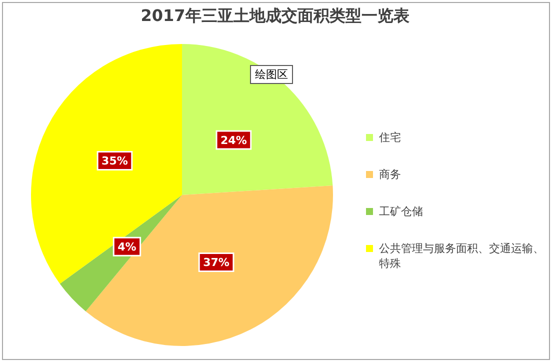 This screenshot has height=364, width=554. What do you see at coordinates (271, 74) in the screenshot?
I see `text: 绘图区` at bounding box center [271, 74].